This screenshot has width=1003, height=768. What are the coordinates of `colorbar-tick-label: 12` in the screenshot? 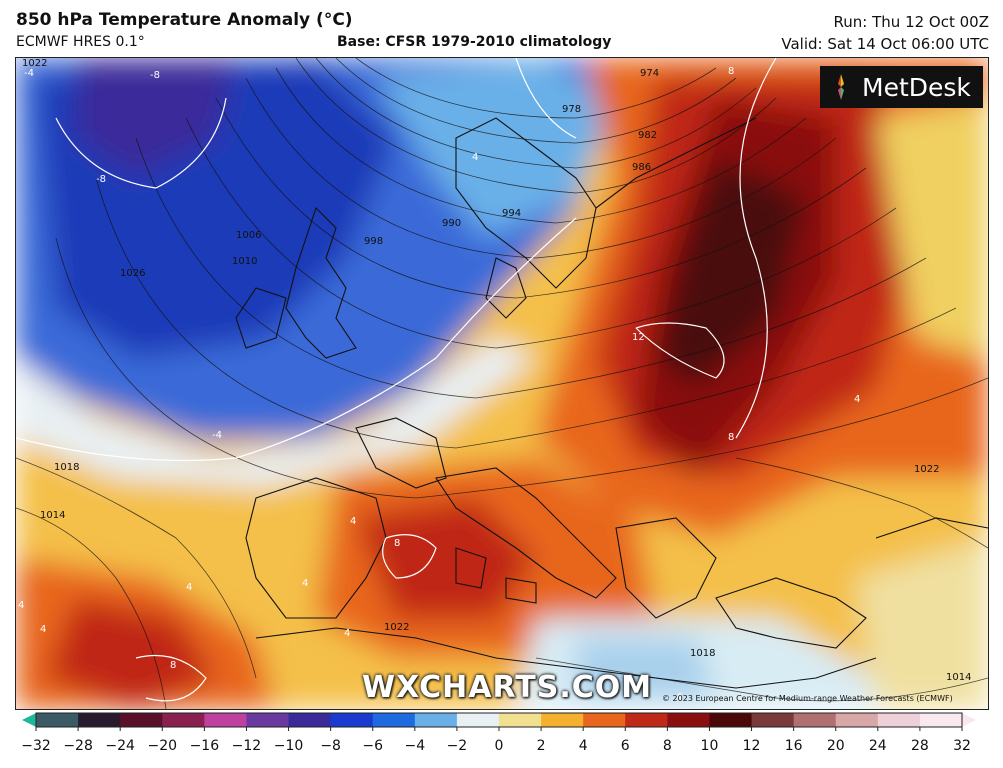 It's located at (752, 746).